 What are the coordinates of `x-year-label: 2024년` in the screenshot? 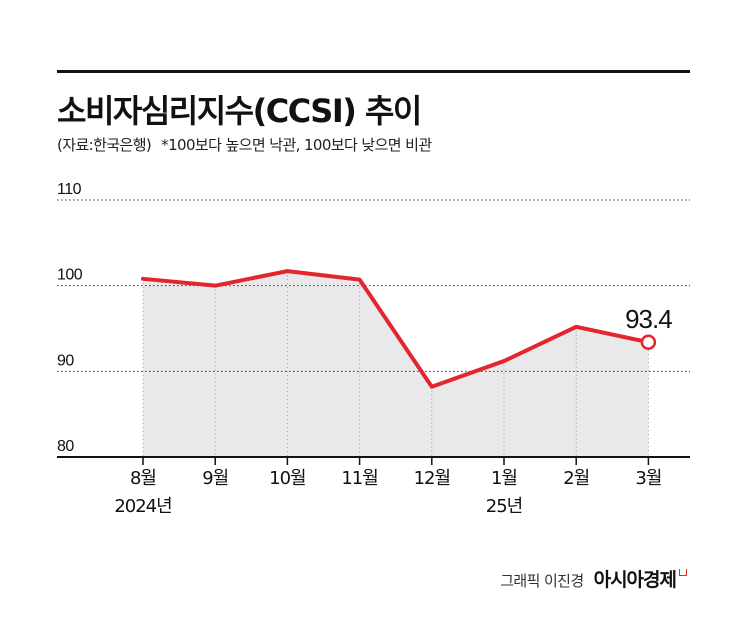 It's located at (142, 506).